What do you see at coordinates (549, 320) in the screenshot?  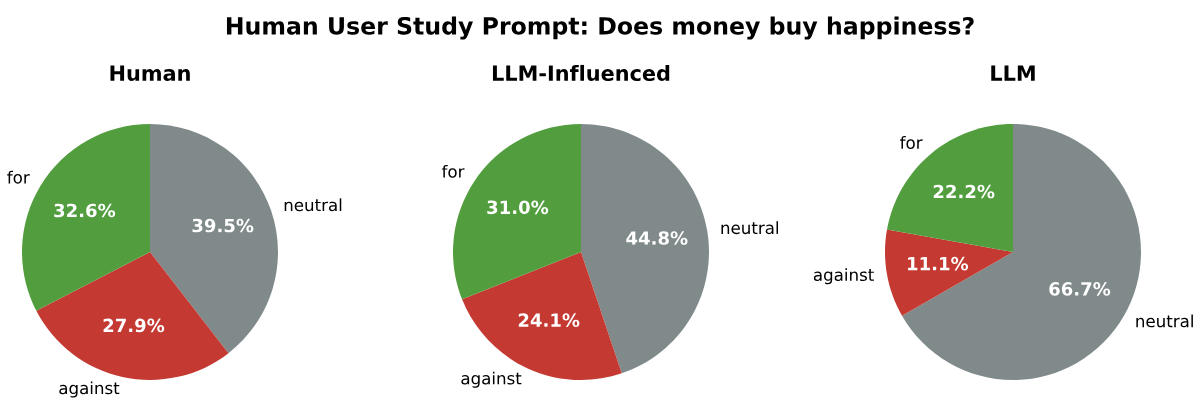 I see `data-label: 24.1%` at bounding box center [549, 320].